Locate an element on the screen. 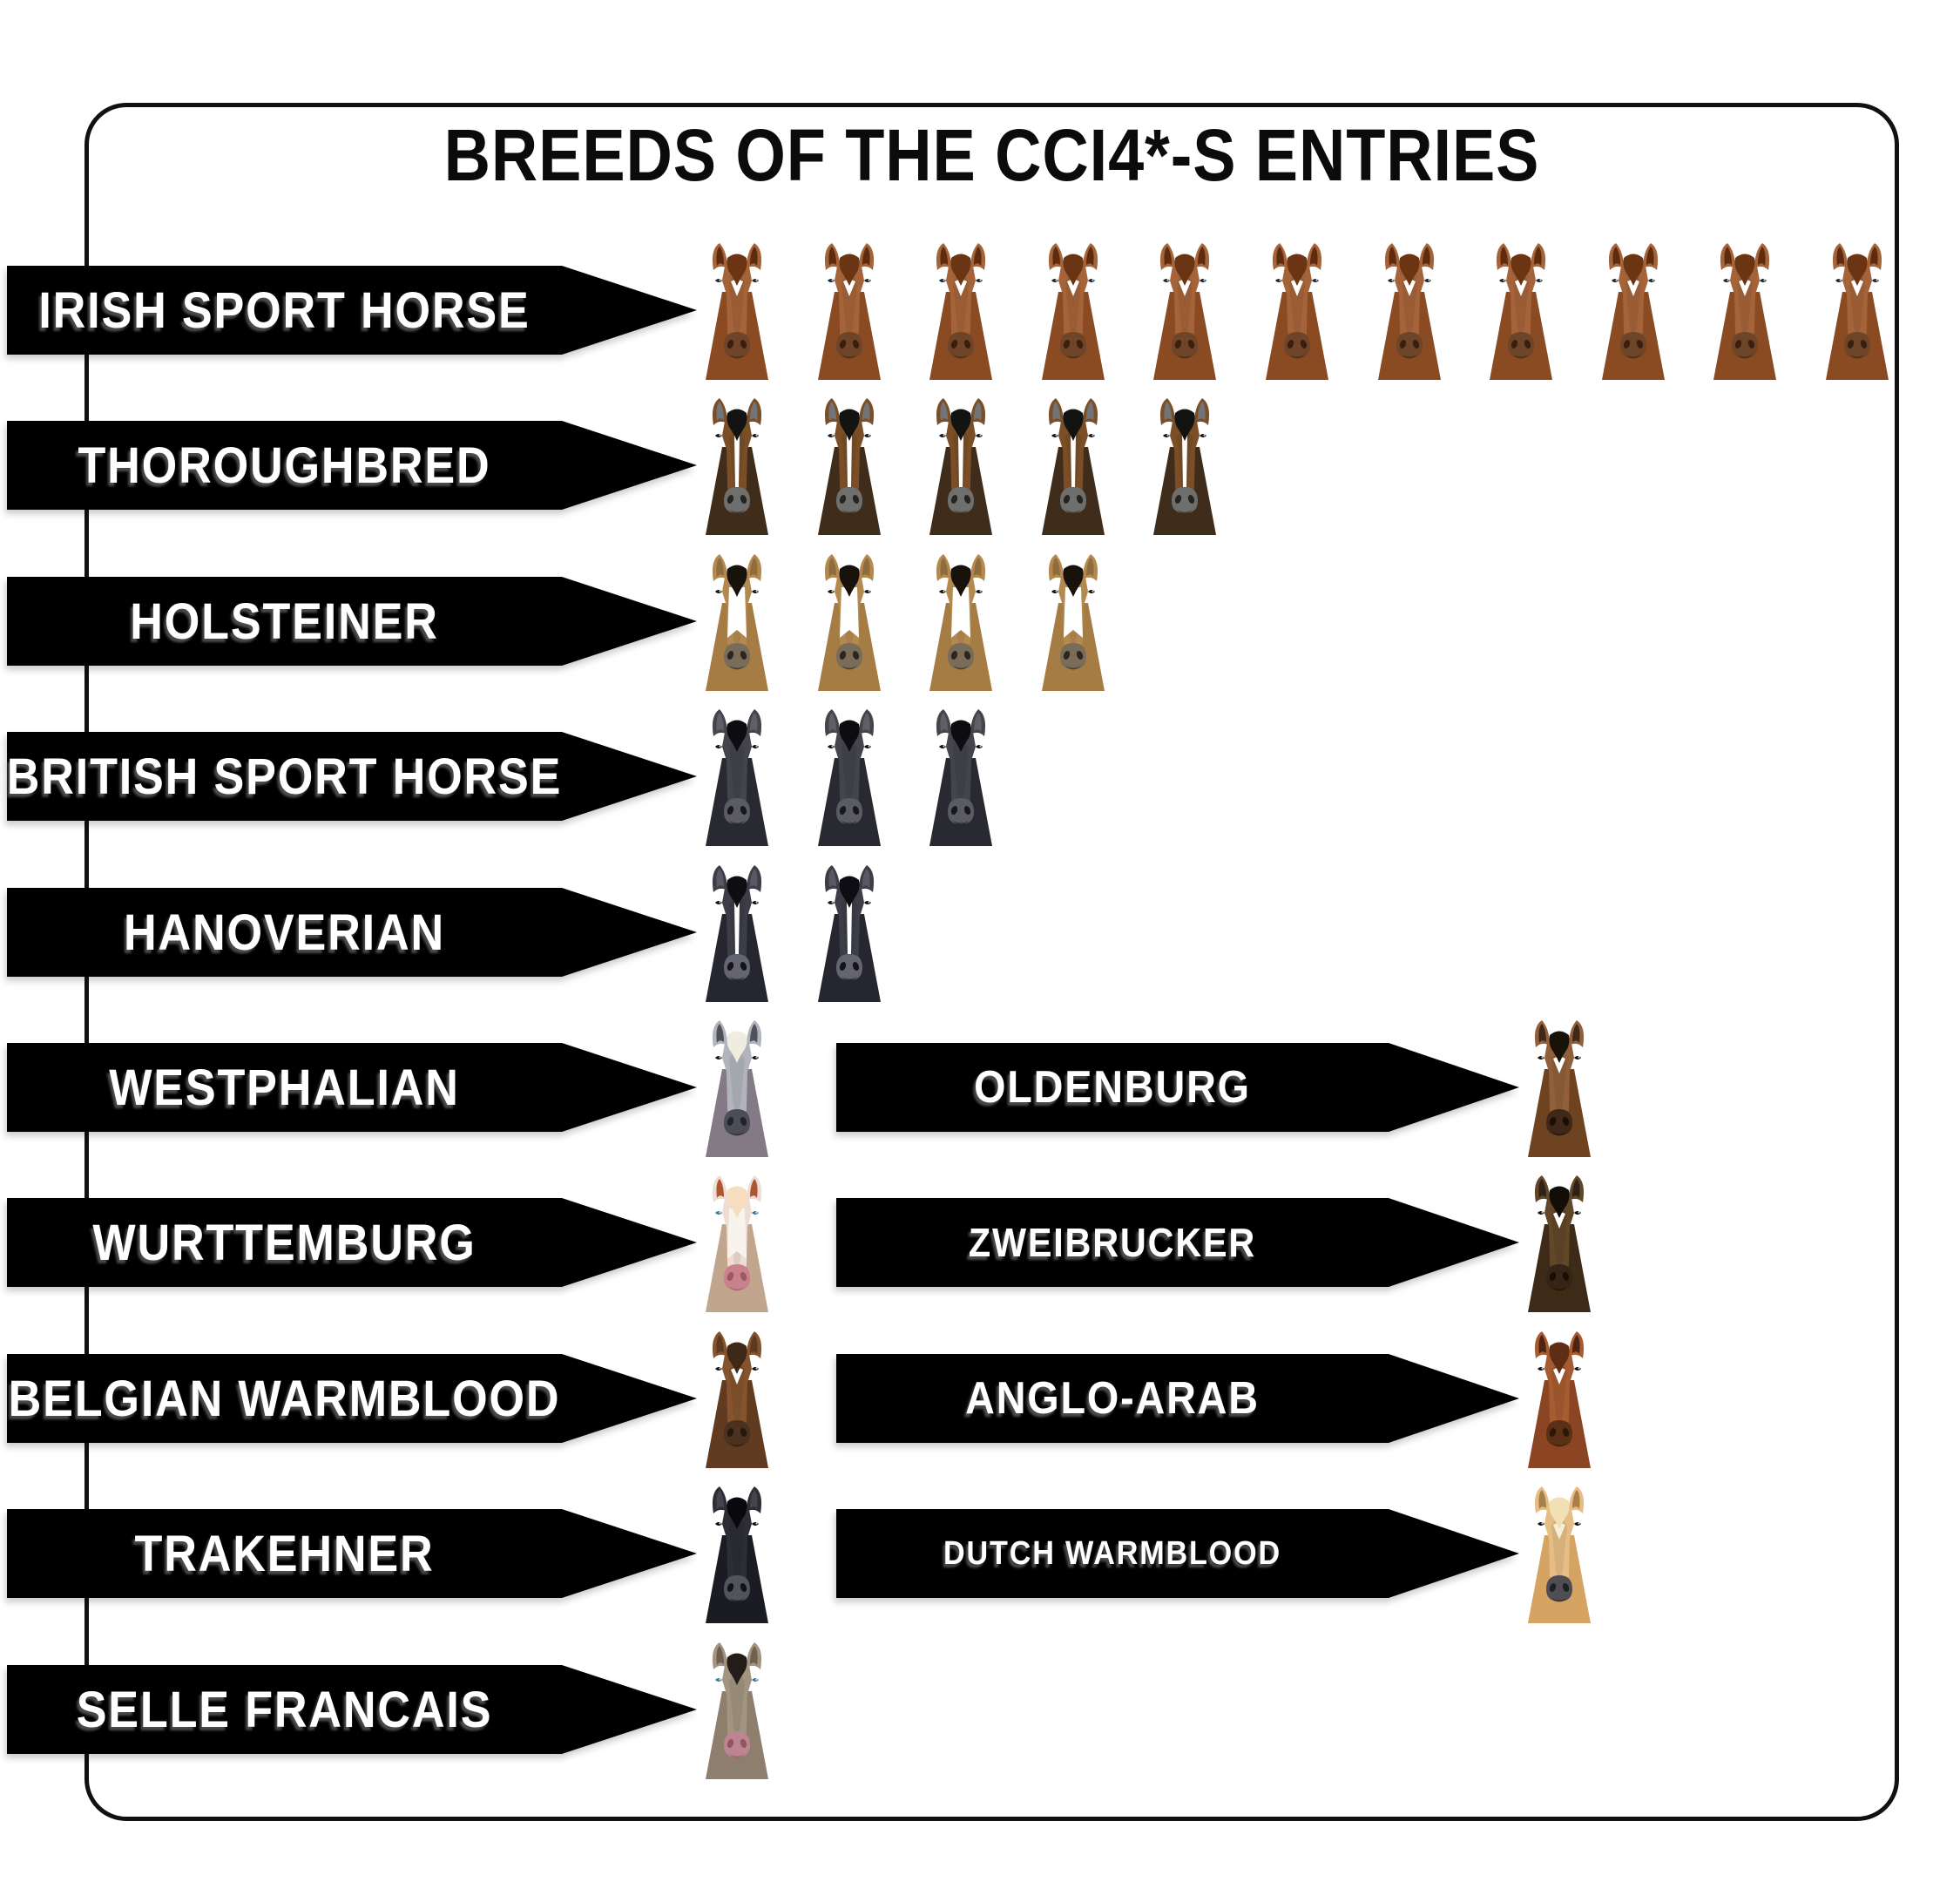 The width and height of the screenshot is (1960, 1882). breed-banner-holsteiner: HOLSTEINER is located at coordinates (352, 621).